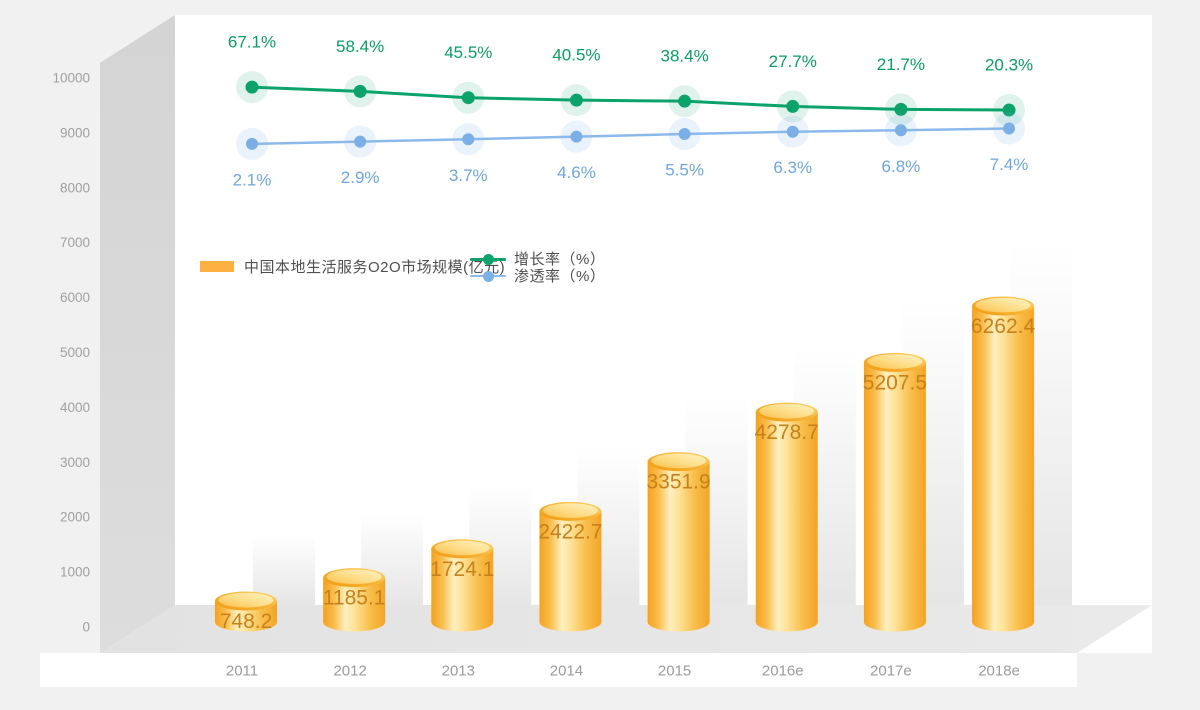 The image size is (1200, 710). What do you see at coordinates (462, 585) in the screenshot?
I see `bar-2013: 1724.1` at bounding box center [462, 585].